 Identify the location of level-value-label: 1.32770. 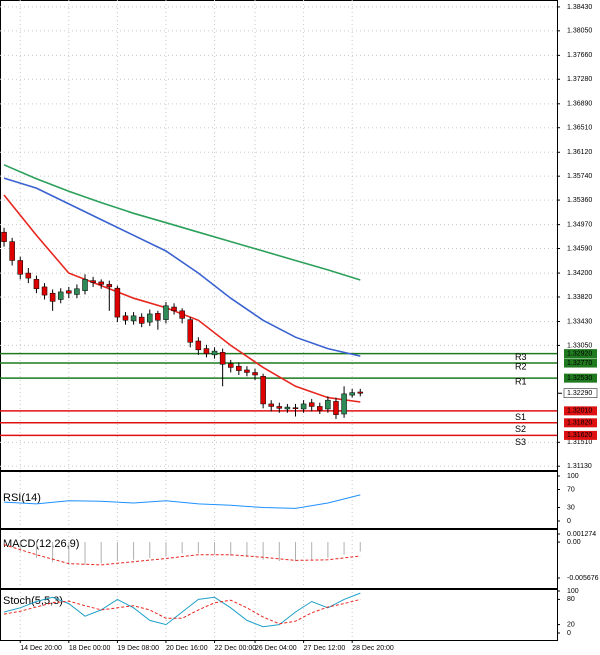
(579, 363).